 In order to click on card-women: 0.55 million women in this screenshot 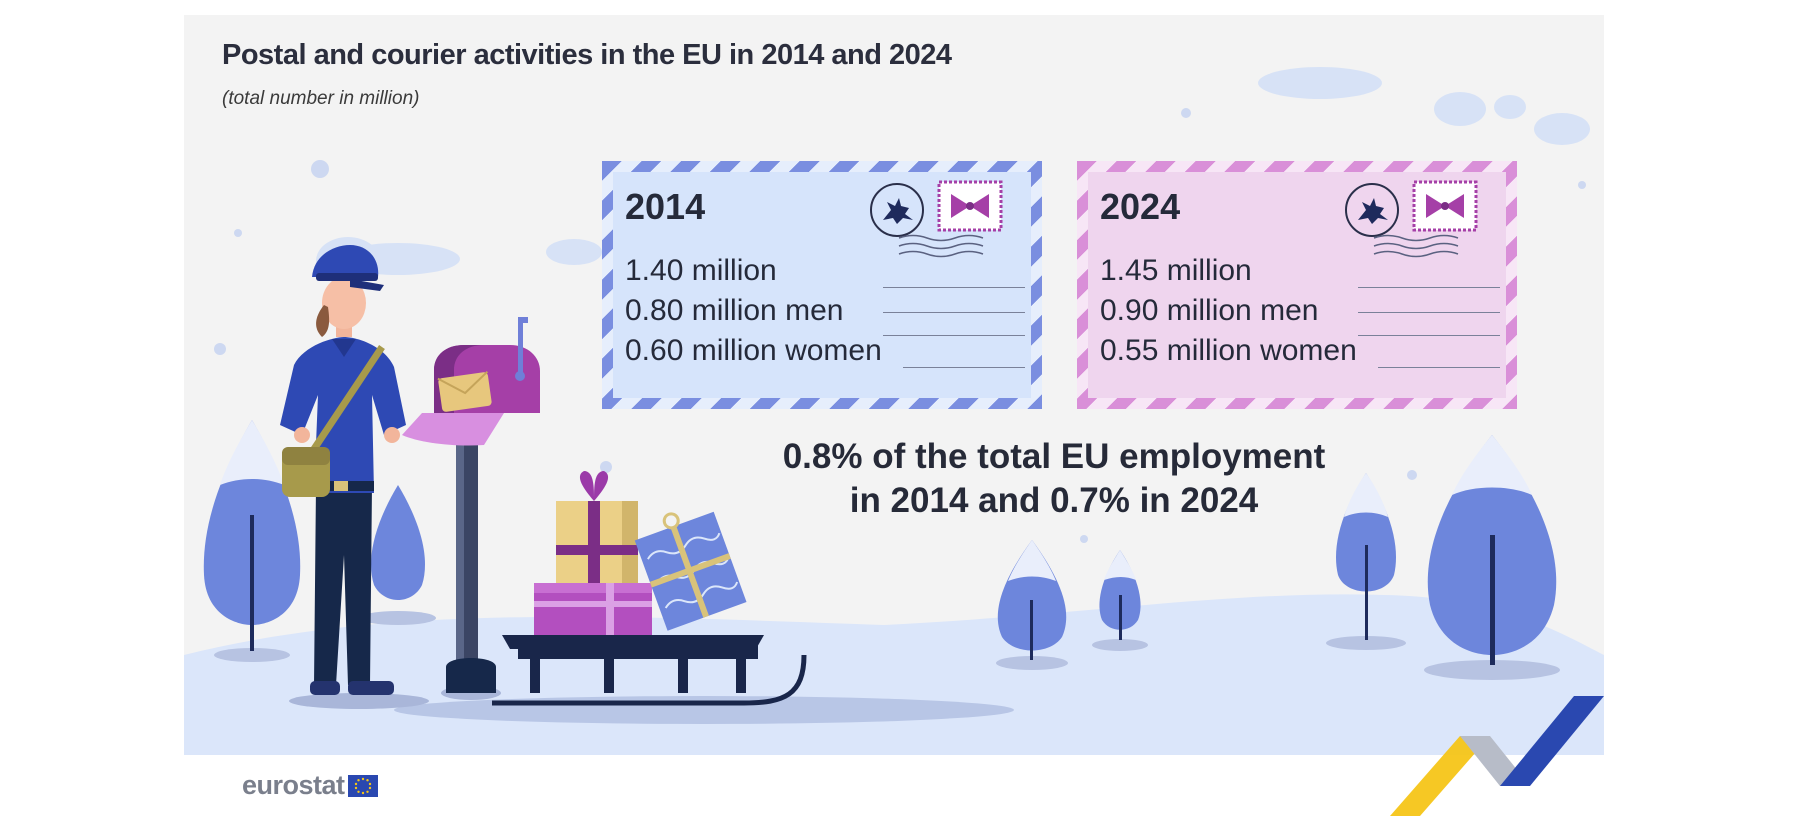, I will do `click(1228, 350)`.